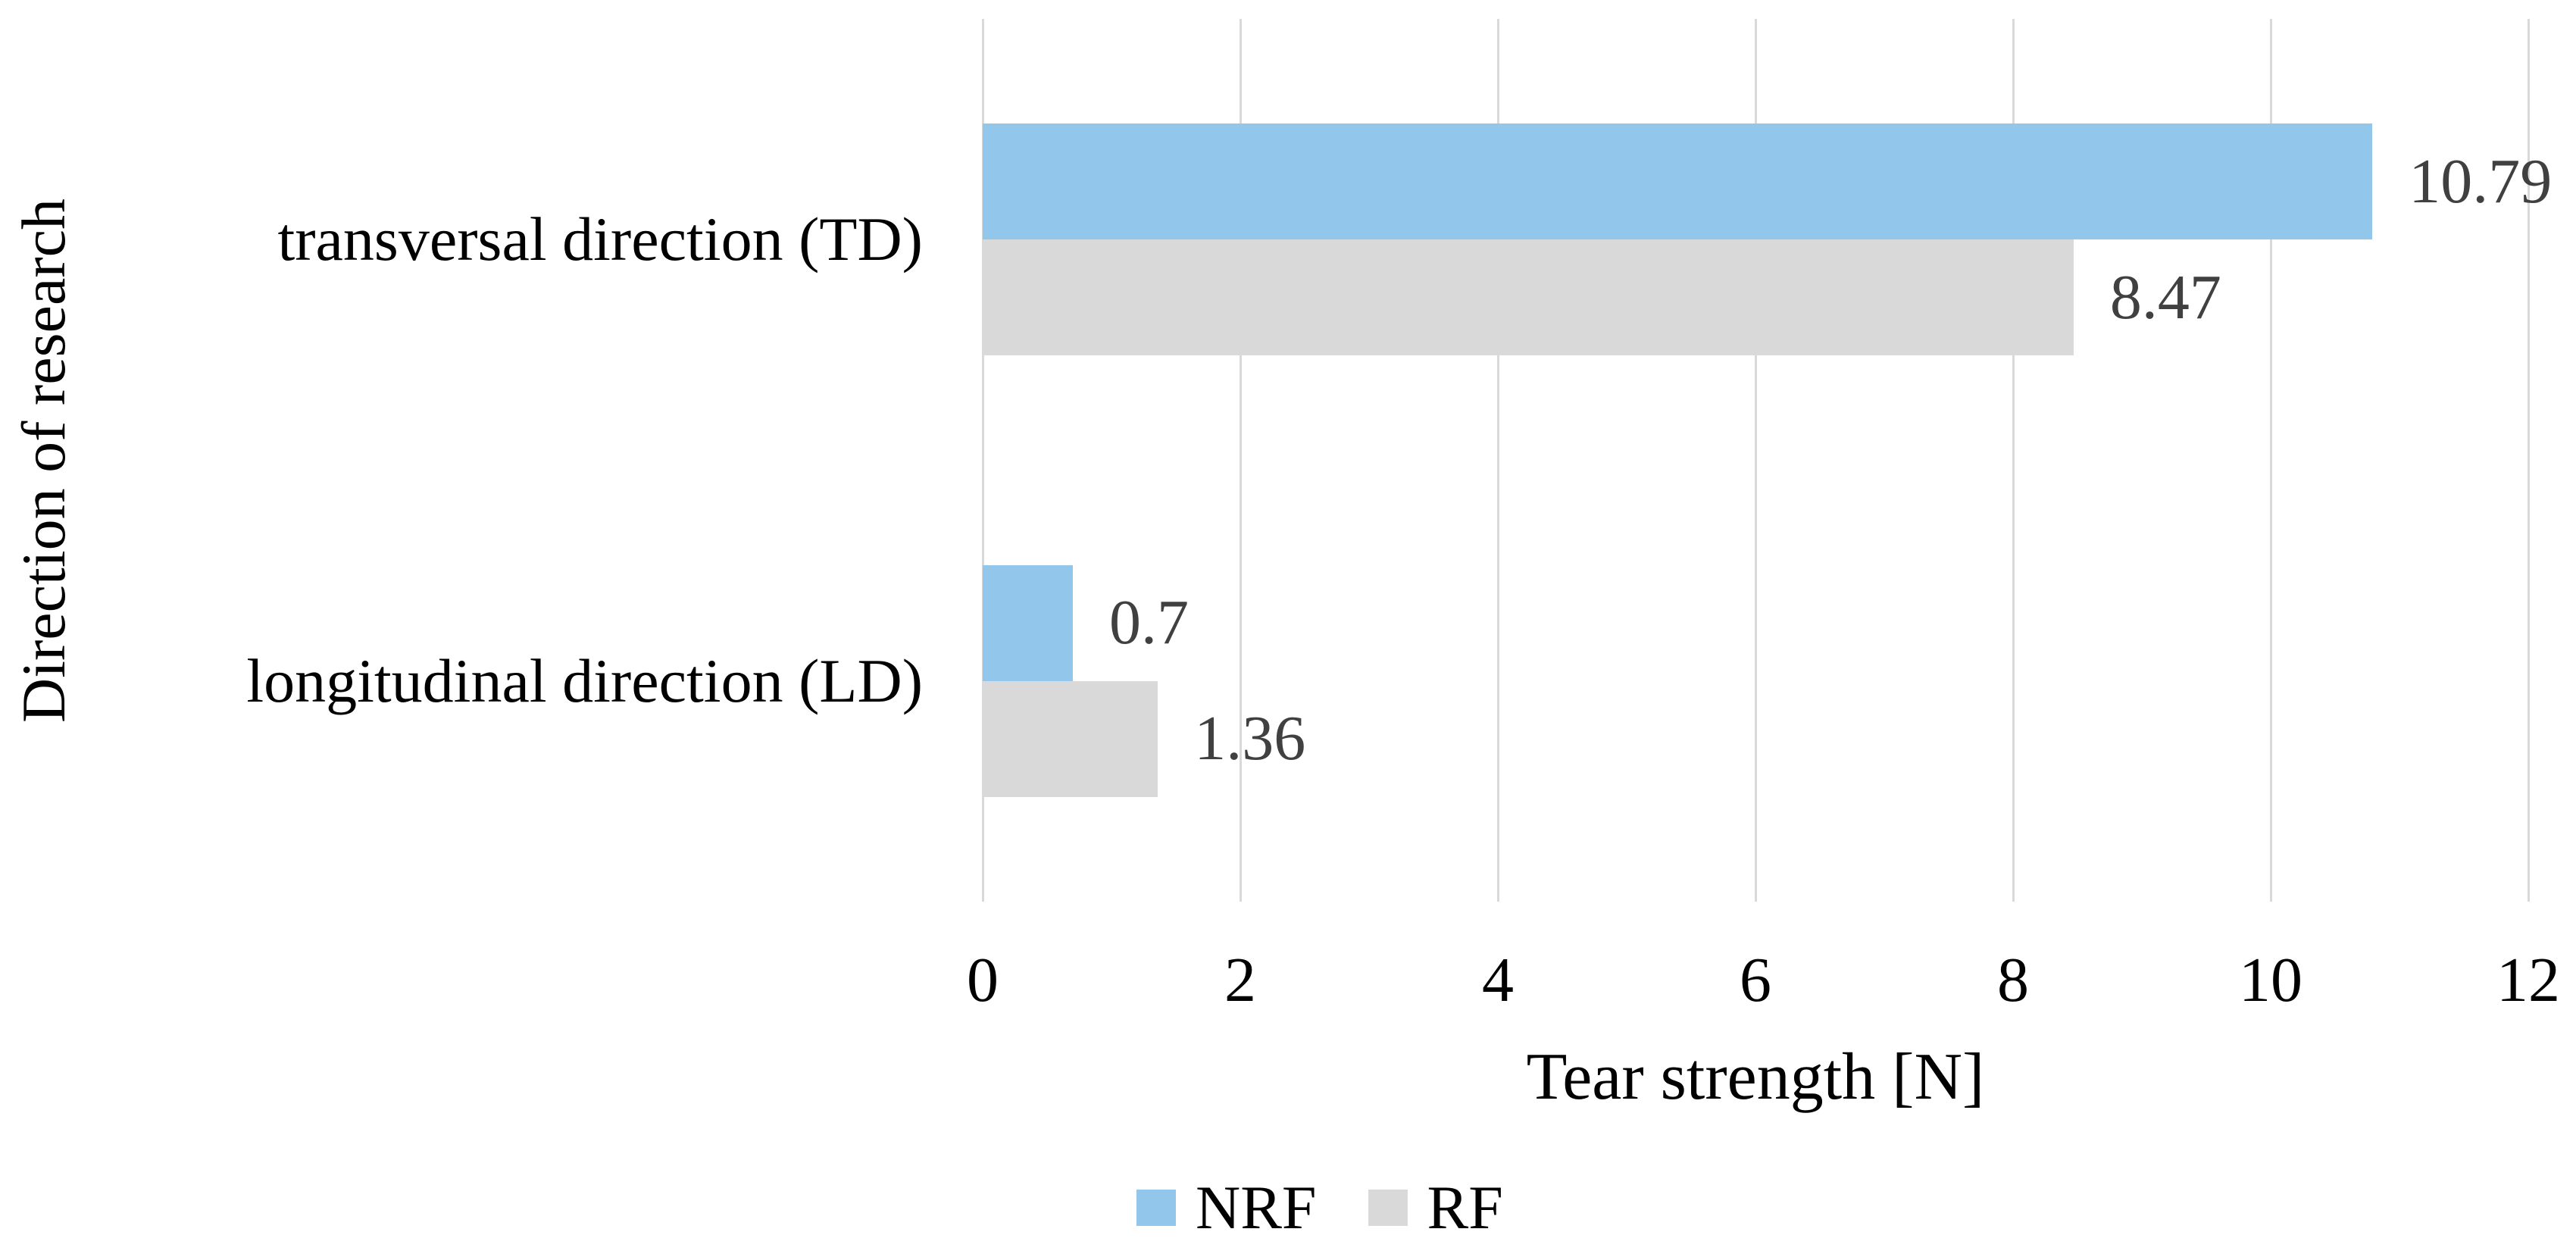 This screenshot has width=2576, height=1257. I want to click on x-tick-label: 10, so click(2270, 980).